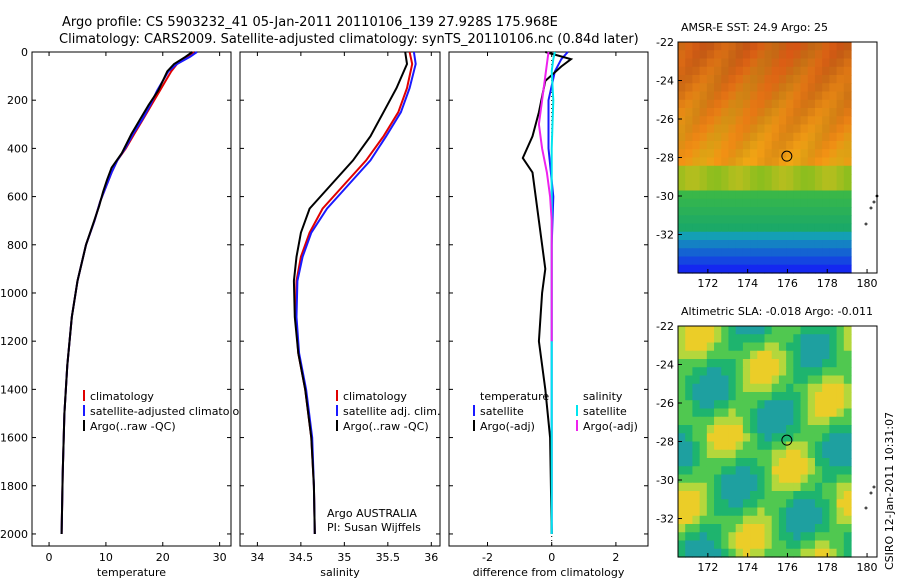 Image resolution: width=900 pixels, height=580 pixels. I want to click on x-tick-label: 30, so click(220, 557).